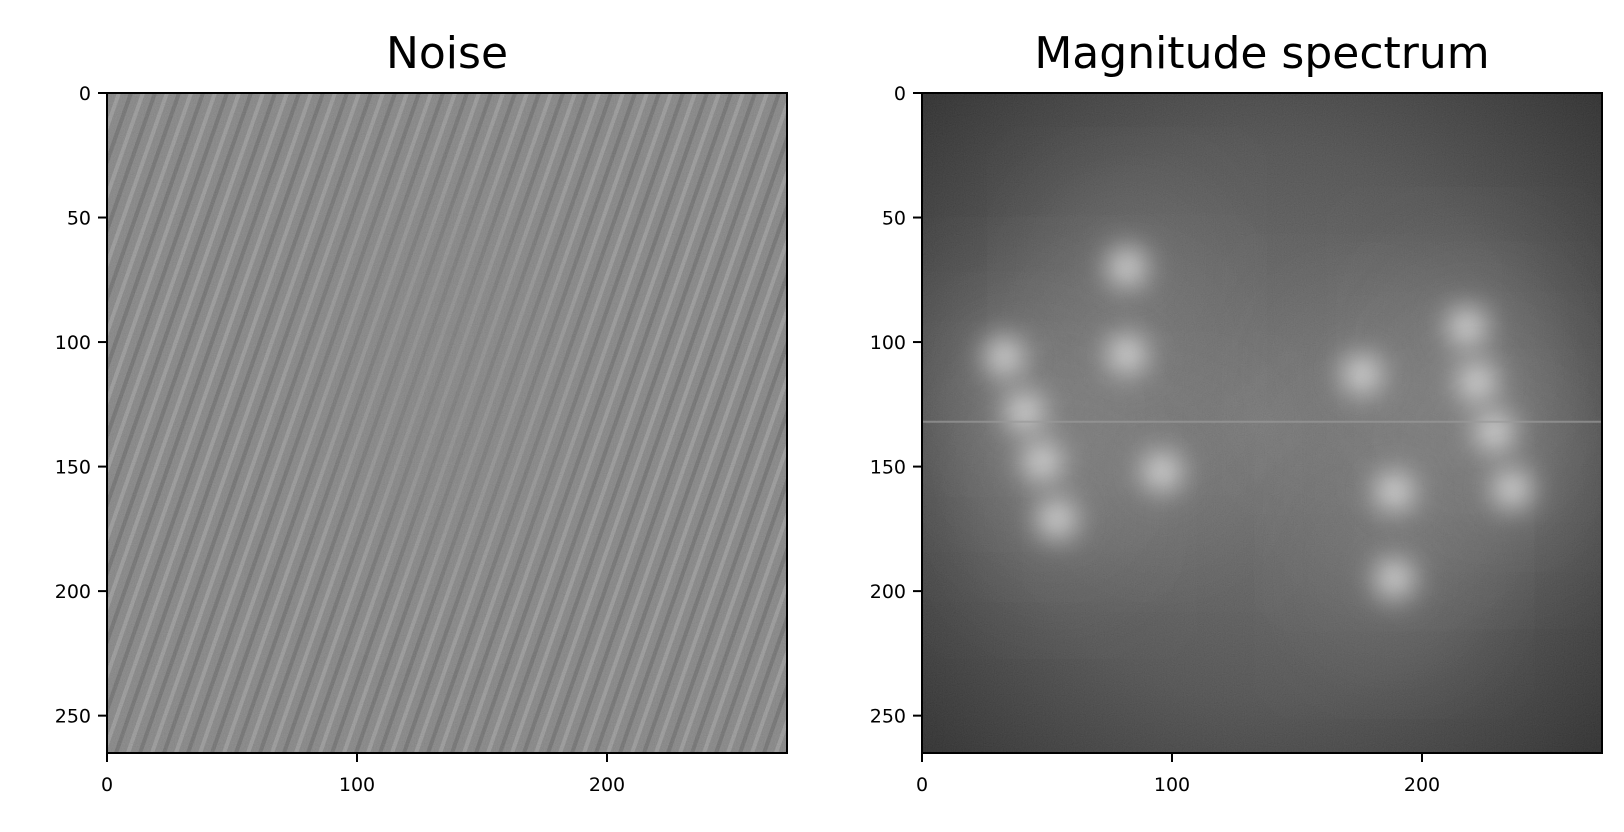 The width and height of the screenshot is (1624, 832). Describe the element at coordinates (607, 785) in the screenshot. I see `noise-x-tick-label: 200` at that location.